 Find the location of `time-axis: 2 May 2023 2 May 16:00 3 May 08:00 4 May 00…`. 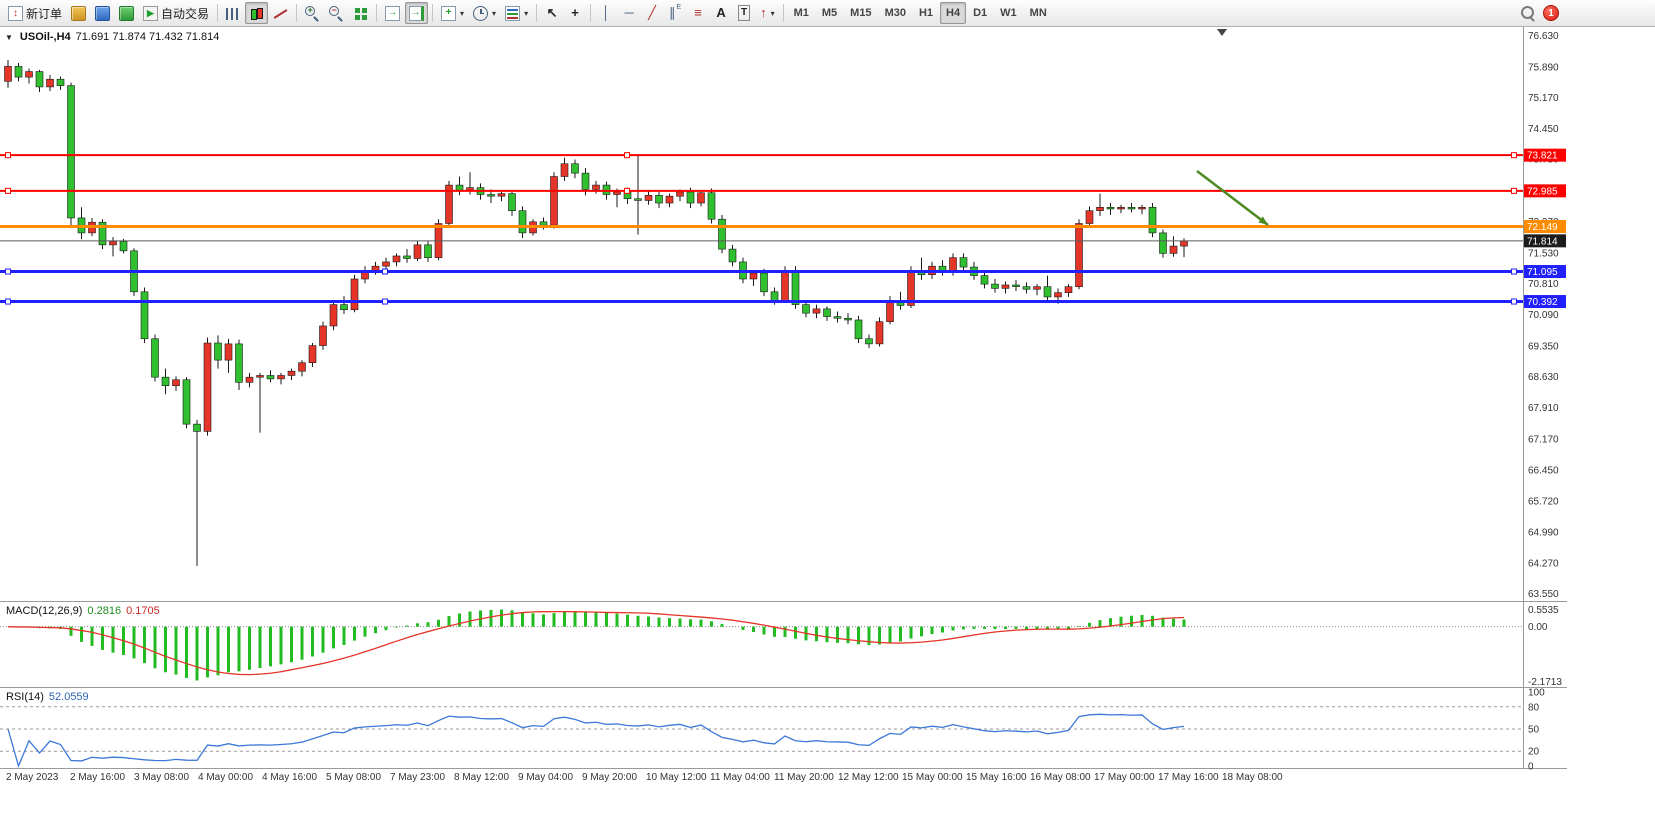

time-axis: 2 May 2023 2 May 16:00 3 May 08:00 4 May 00… is located at coordinates (644, 777).